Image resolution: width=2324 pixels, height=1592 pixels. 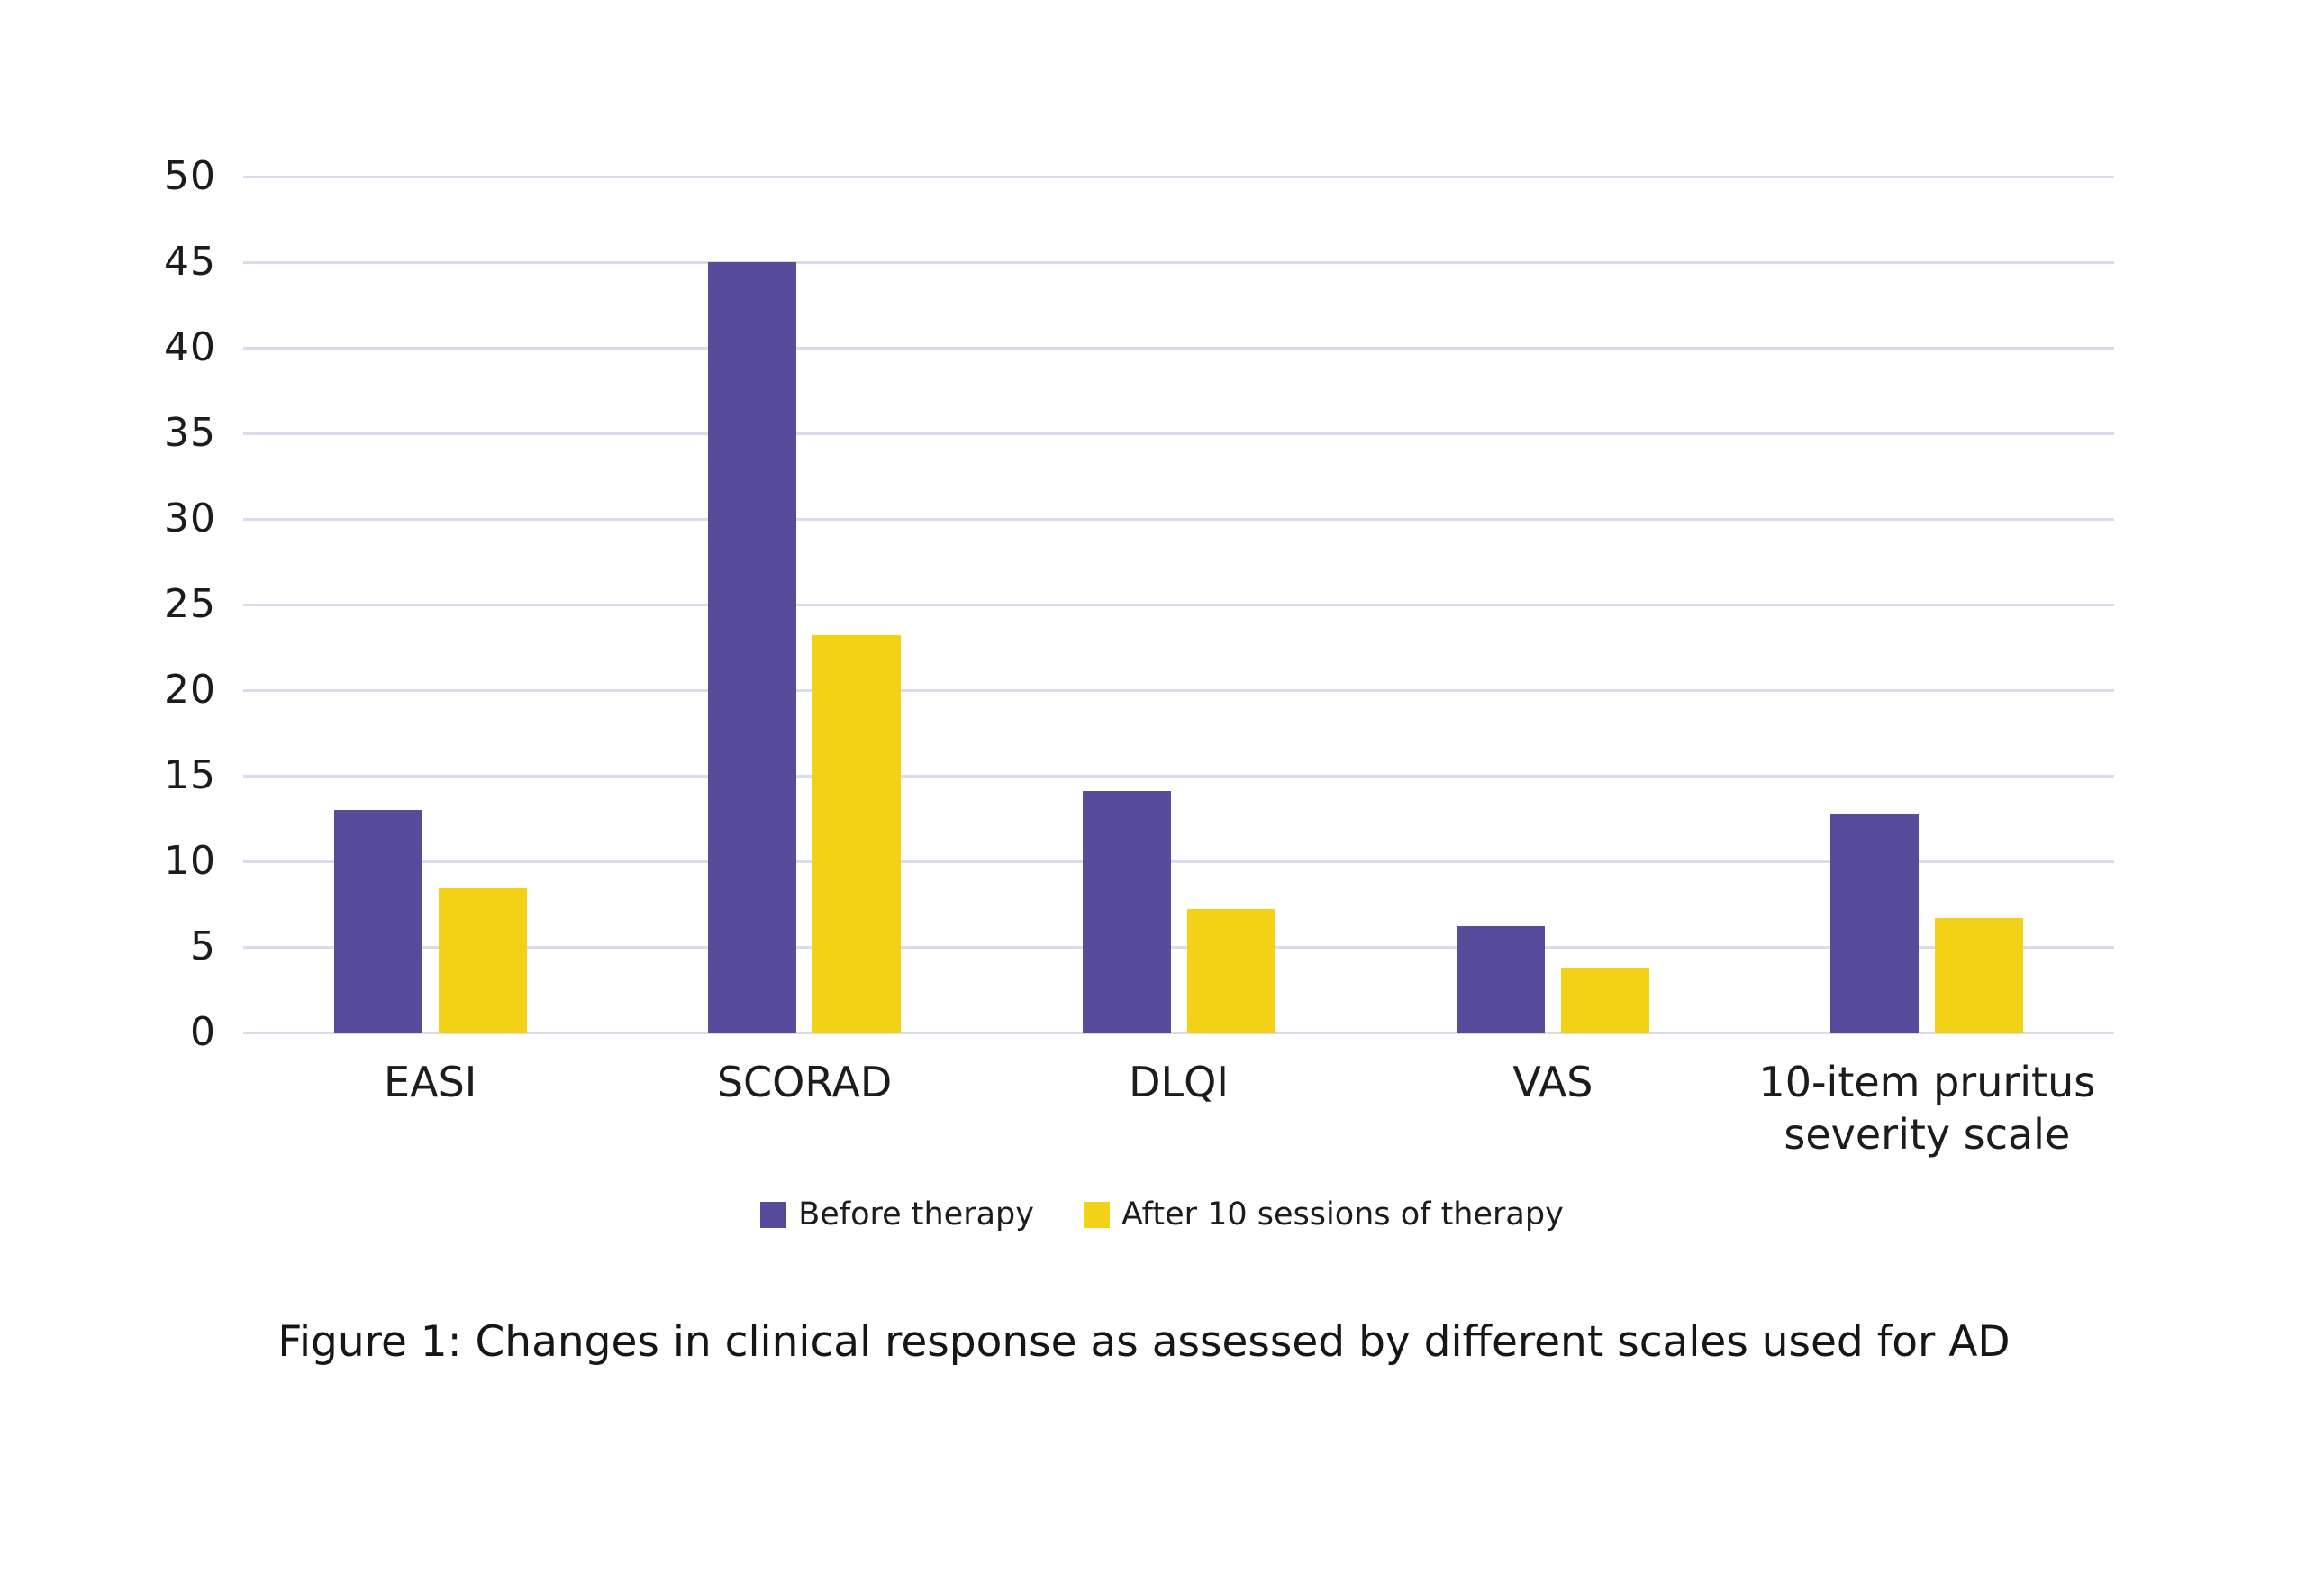 What do you see at coordinates (1343, 1214) in the screenshot?
I see `legend-label: After 10 sessions of therapy` at bounding box center [1343, 1214].